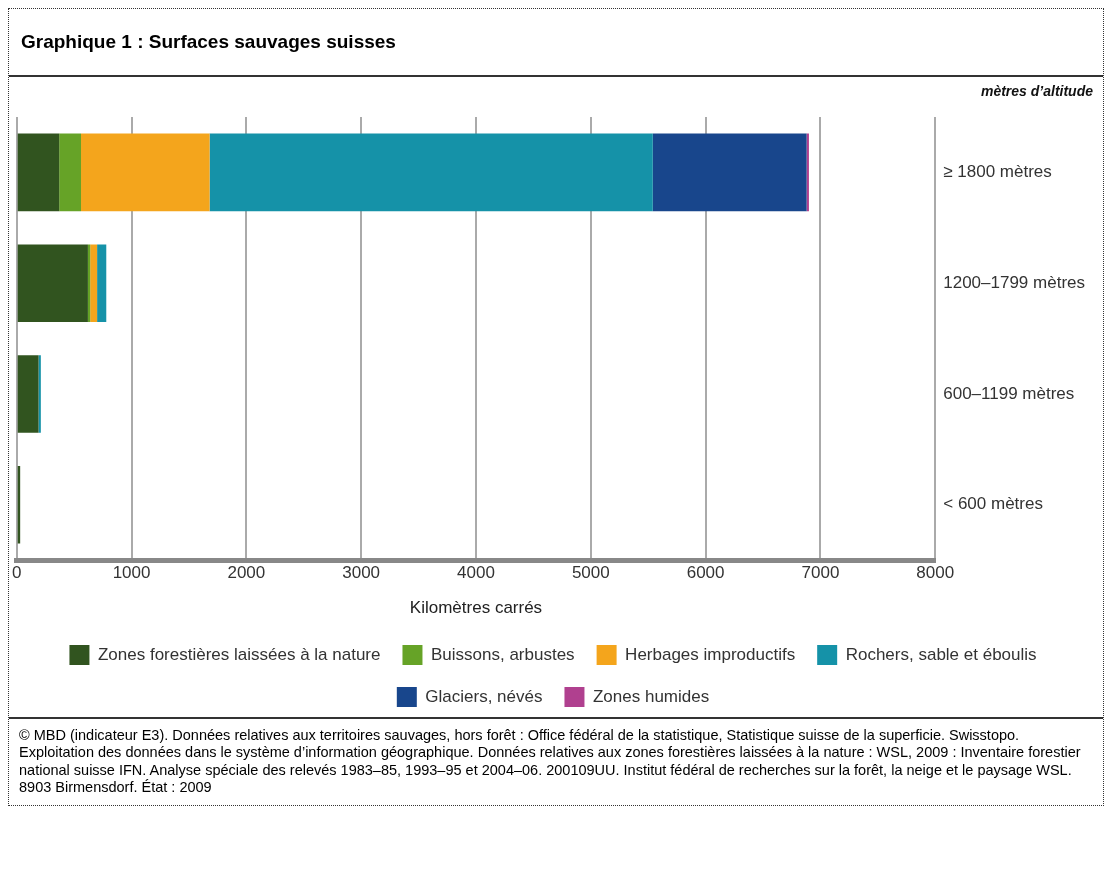  I want to click on x-tick-label: 6000, so click(705, 573).